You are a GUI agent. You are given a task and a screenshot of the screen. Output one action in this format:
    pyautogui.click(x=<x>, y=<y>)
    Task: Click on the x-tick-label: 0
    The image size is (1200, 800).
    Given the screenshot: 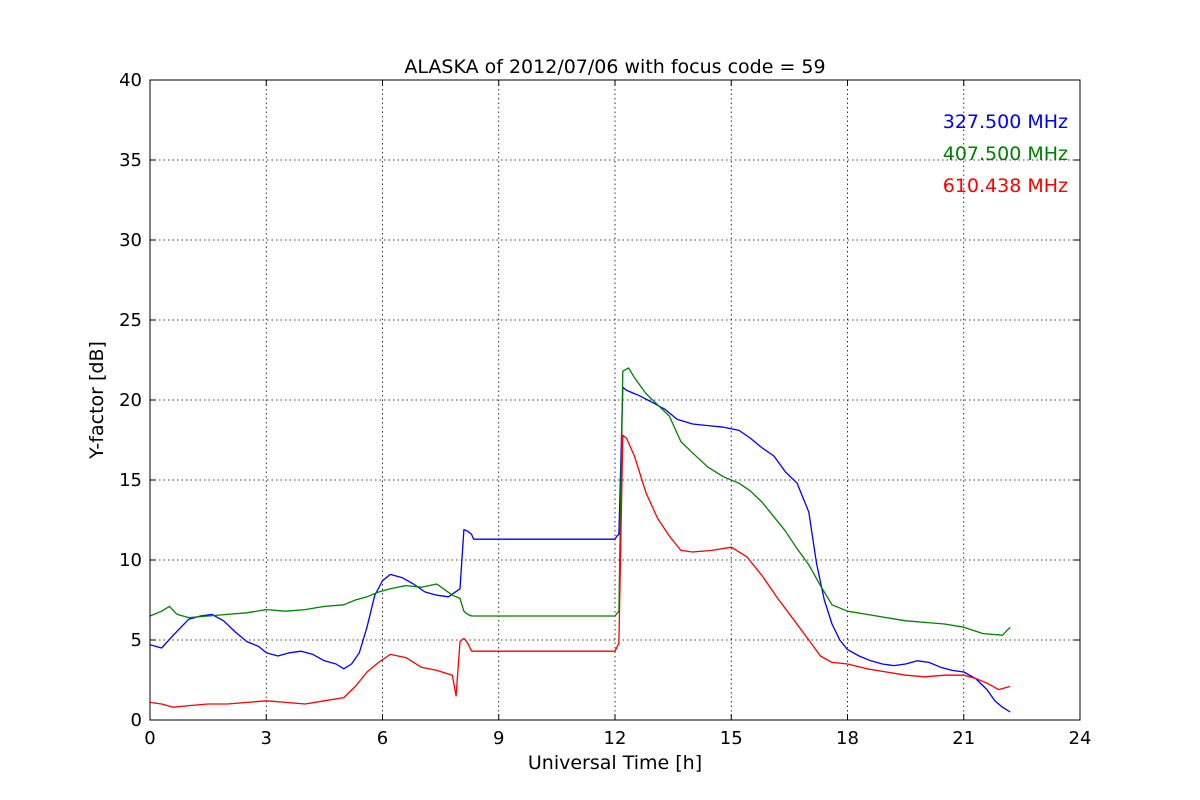 What is the action you would take?
    pyautogui.click(x=149, y=738)
    